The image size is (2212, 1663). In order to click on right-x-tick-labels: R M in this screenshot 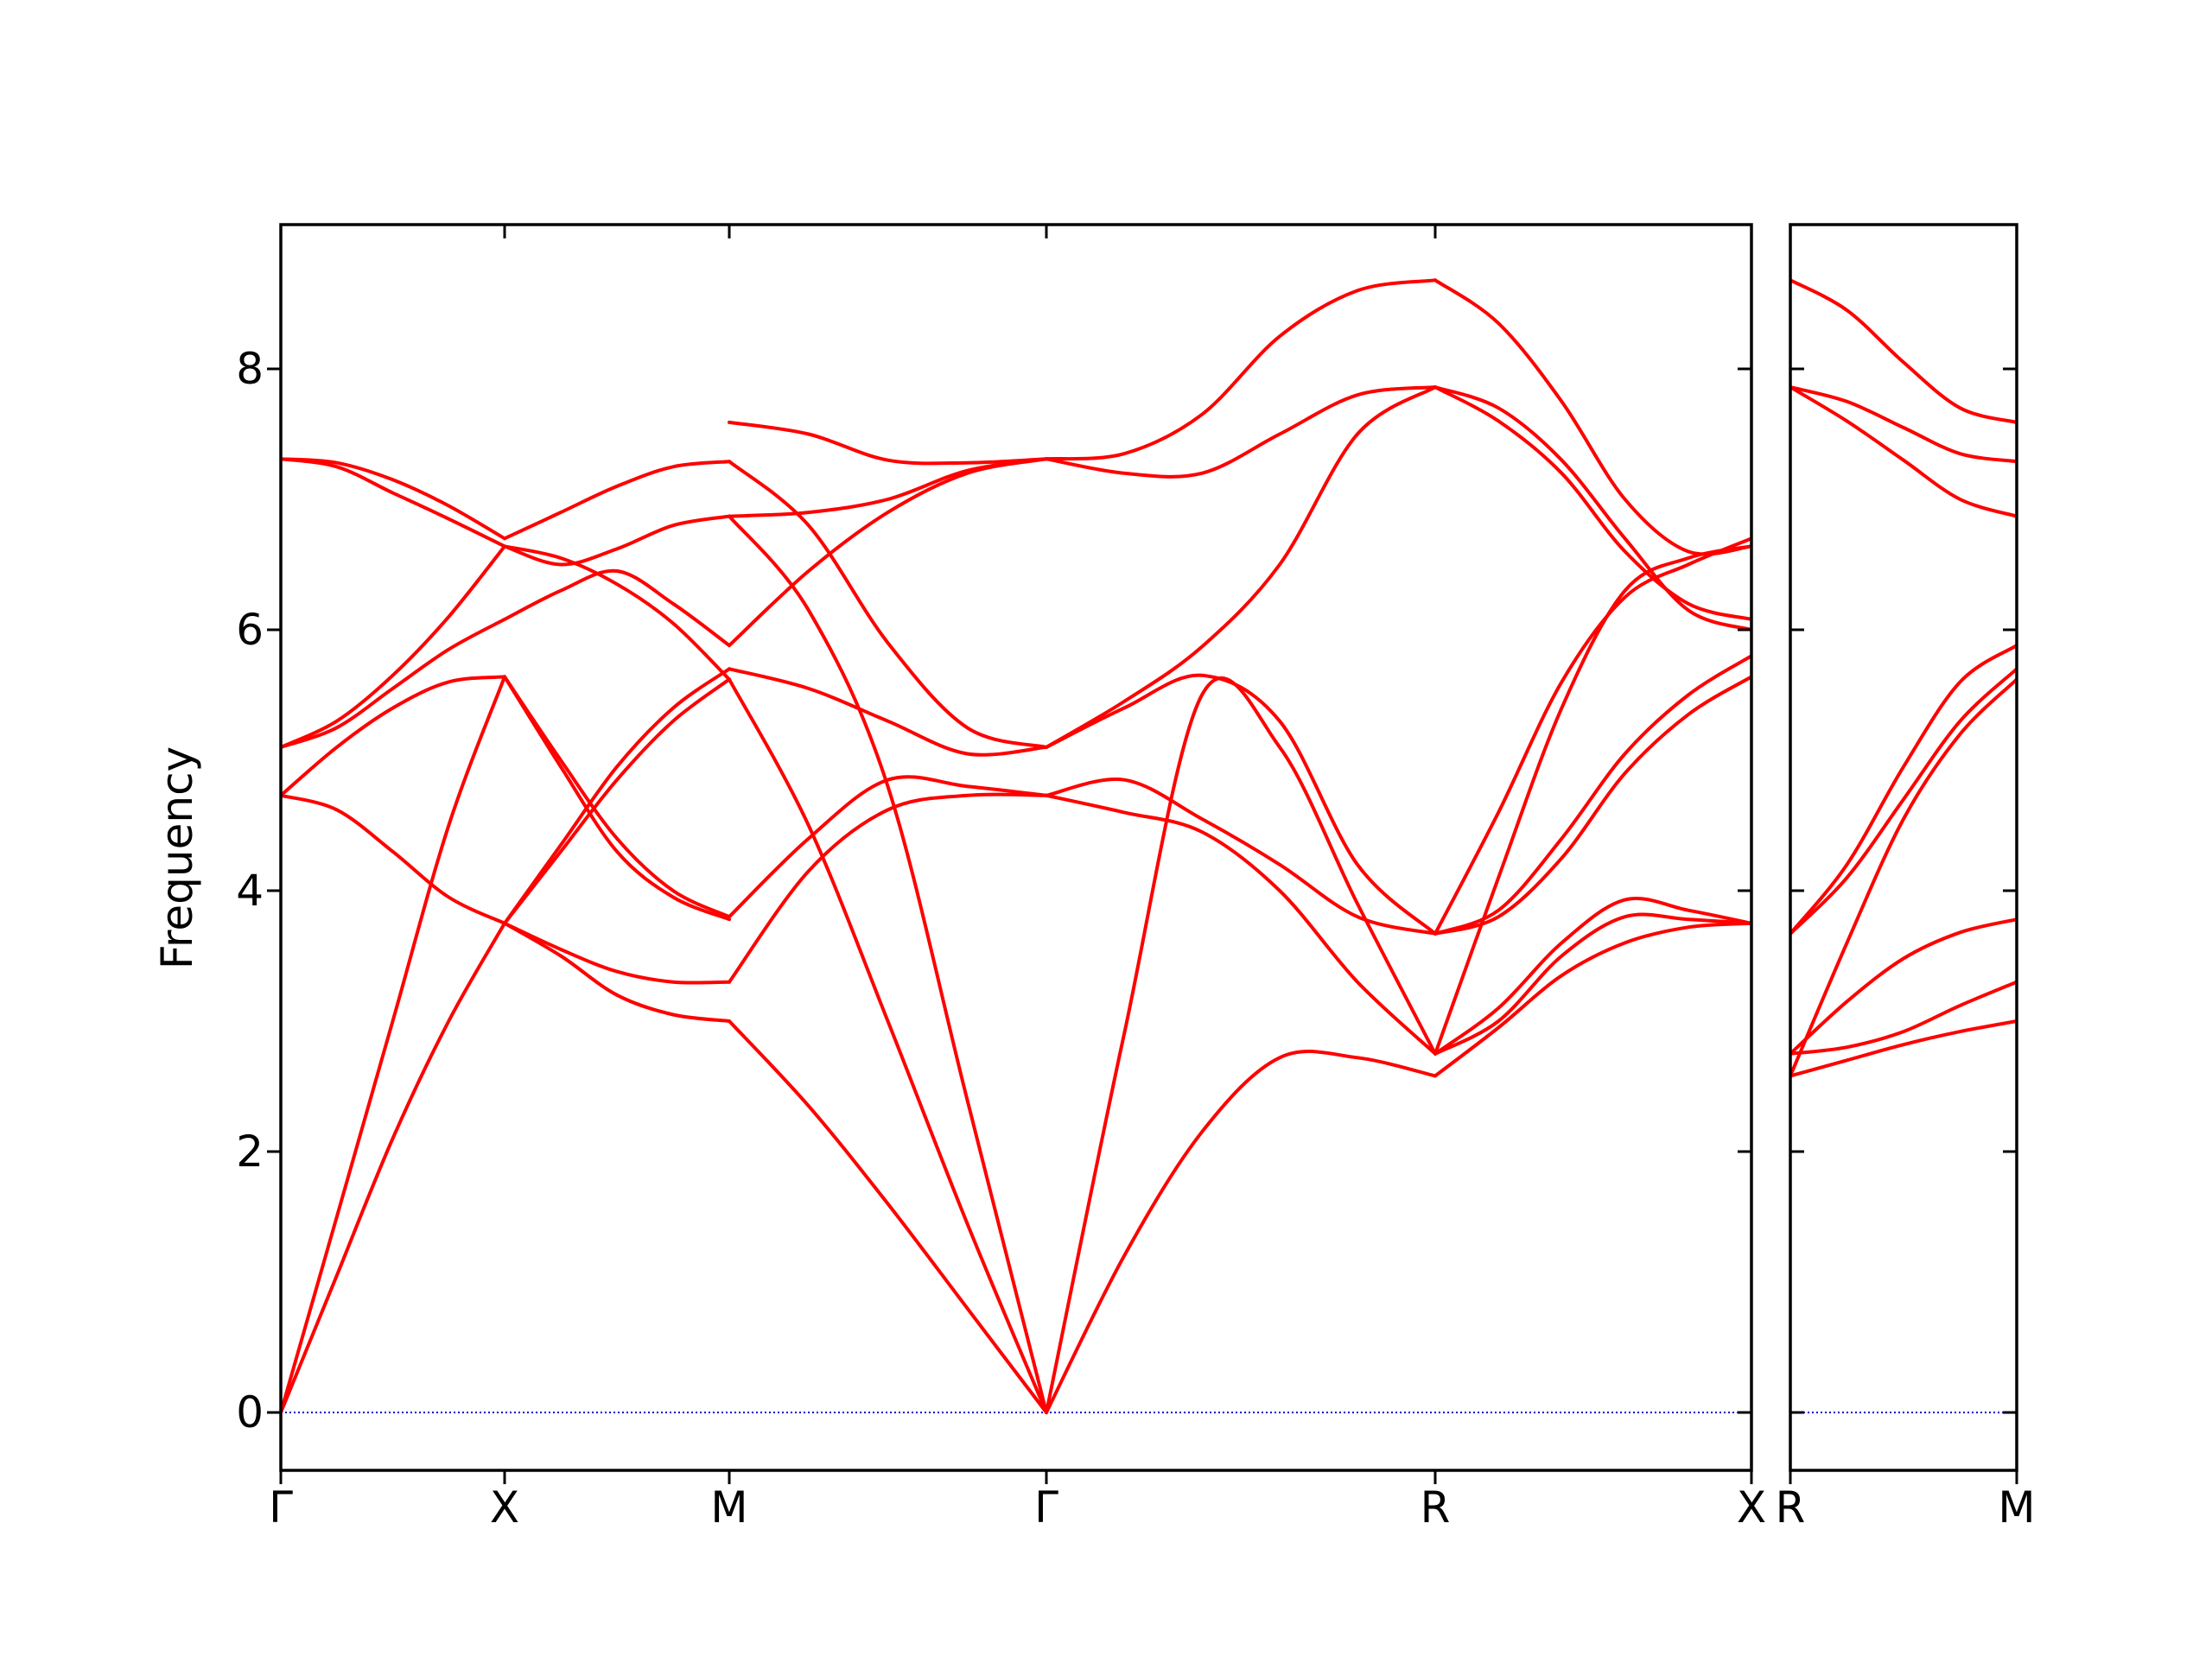, I will do `click(1906, 1508)`.